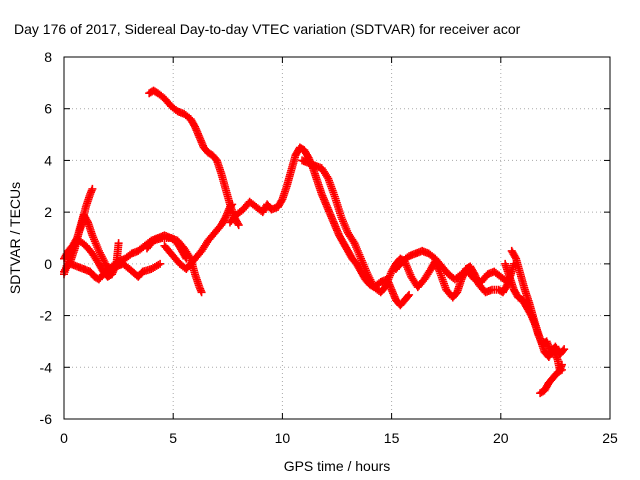 The width and height of the screenshot is (640, 480). Describe the element at coordinates (392, 438) in the screenshot. I see `x-tick-label: 15` at that location.